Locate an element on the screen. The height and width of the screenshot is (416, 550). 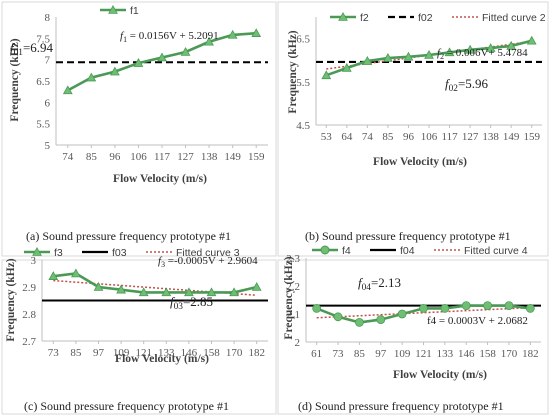
legend-label: f2 is located at coordinates (364, 18).